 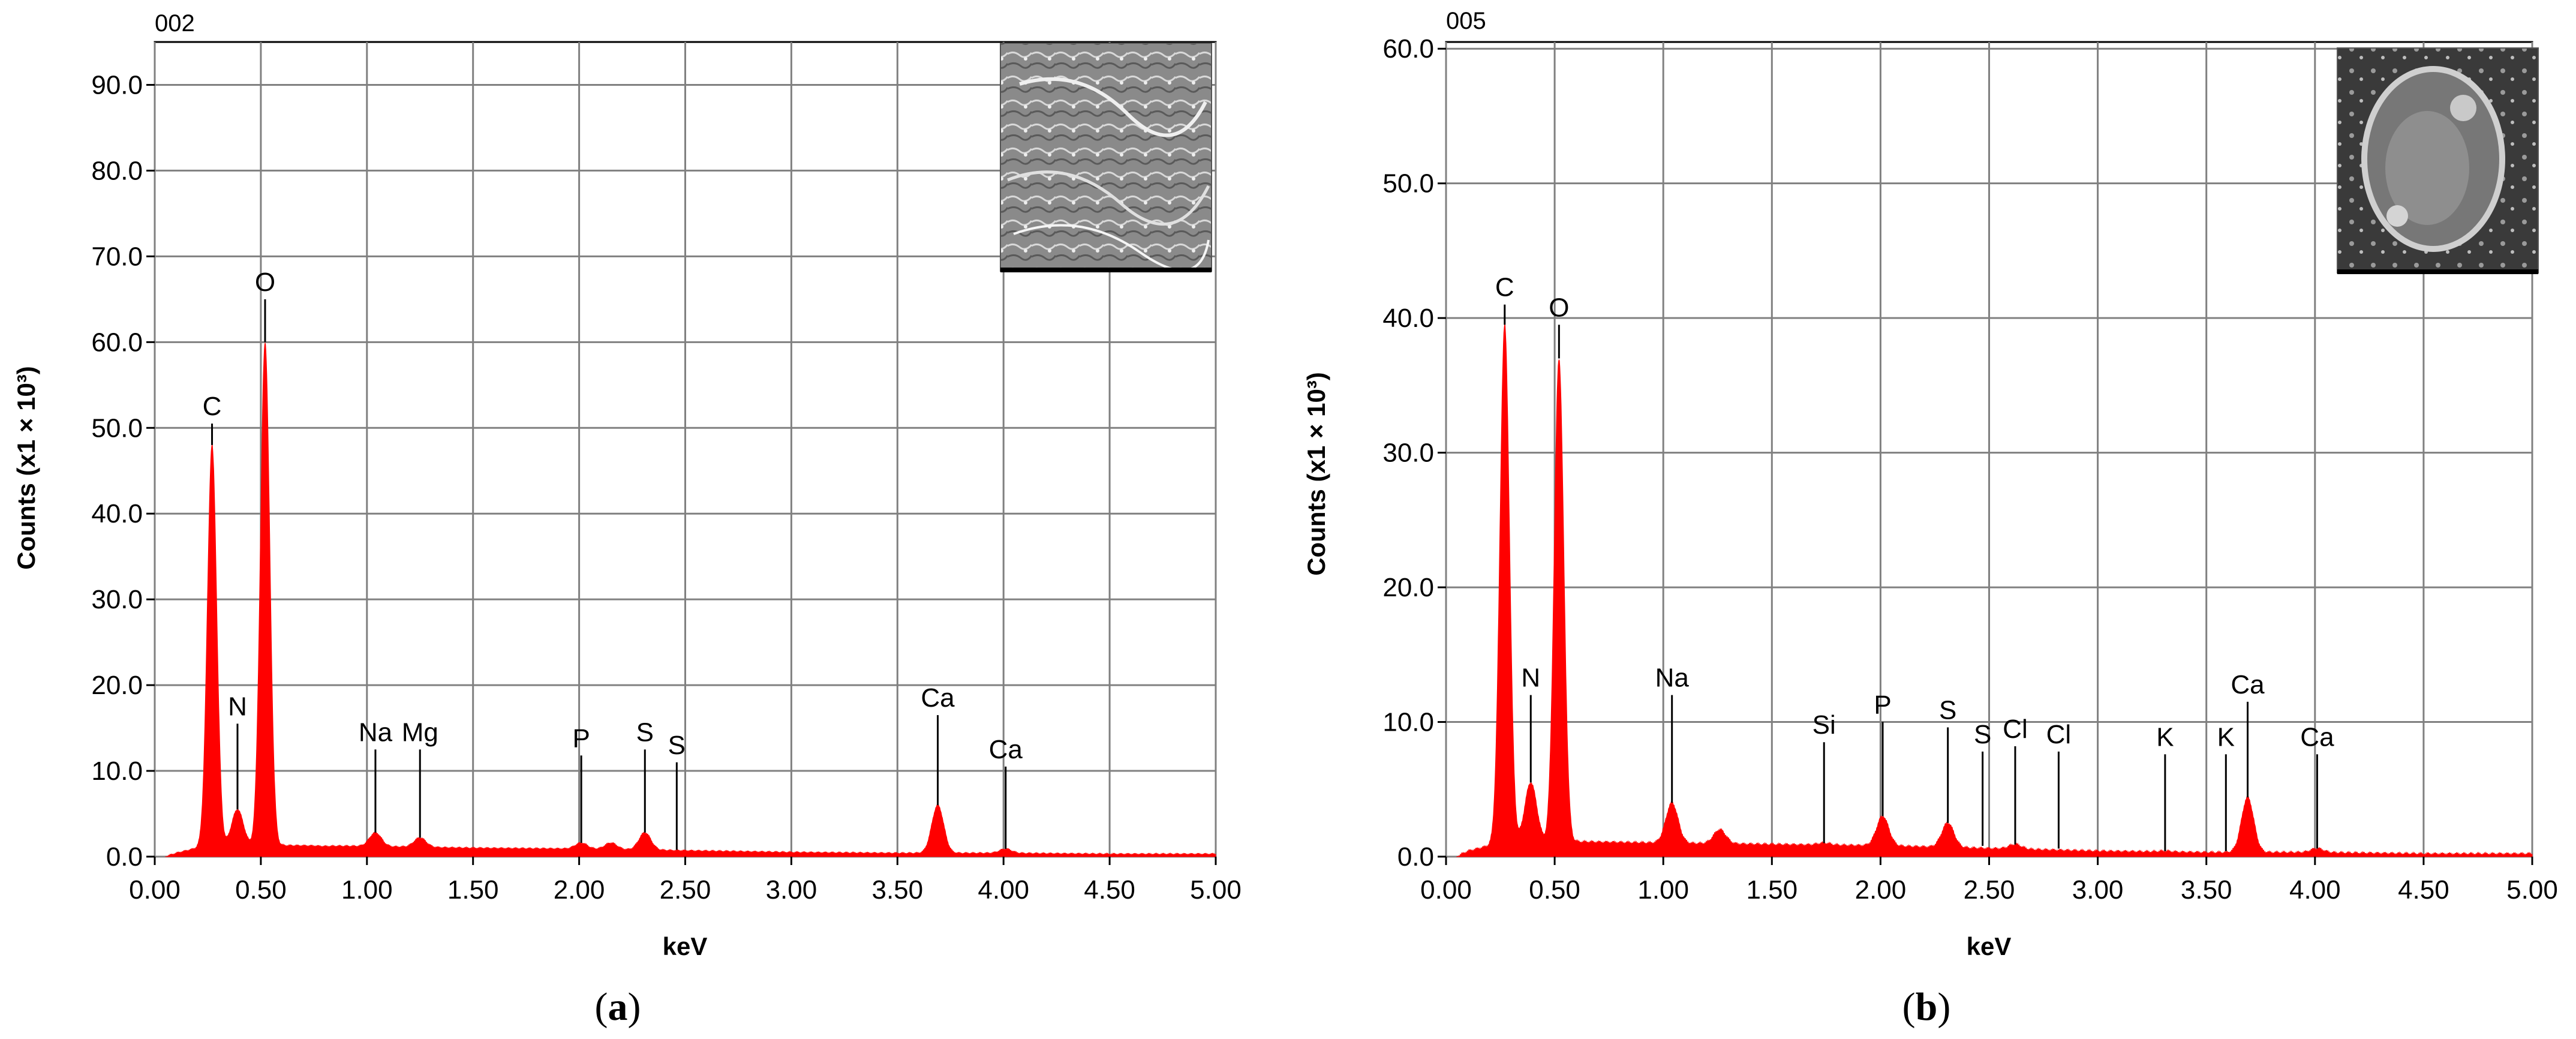 I want to click on y-tick-label: 90.0, so click(x=117, y=85).